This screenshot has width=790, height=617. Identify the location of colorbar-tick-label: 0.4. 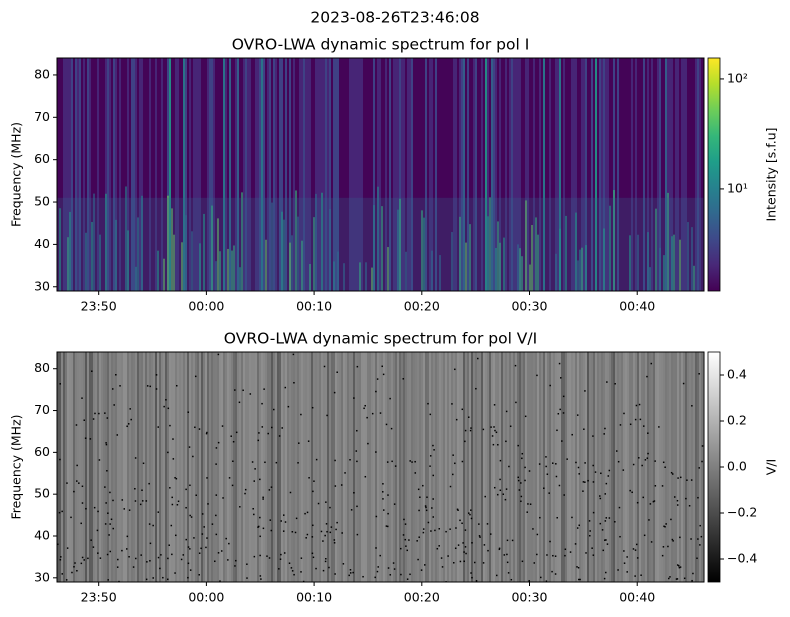
(737, 374).